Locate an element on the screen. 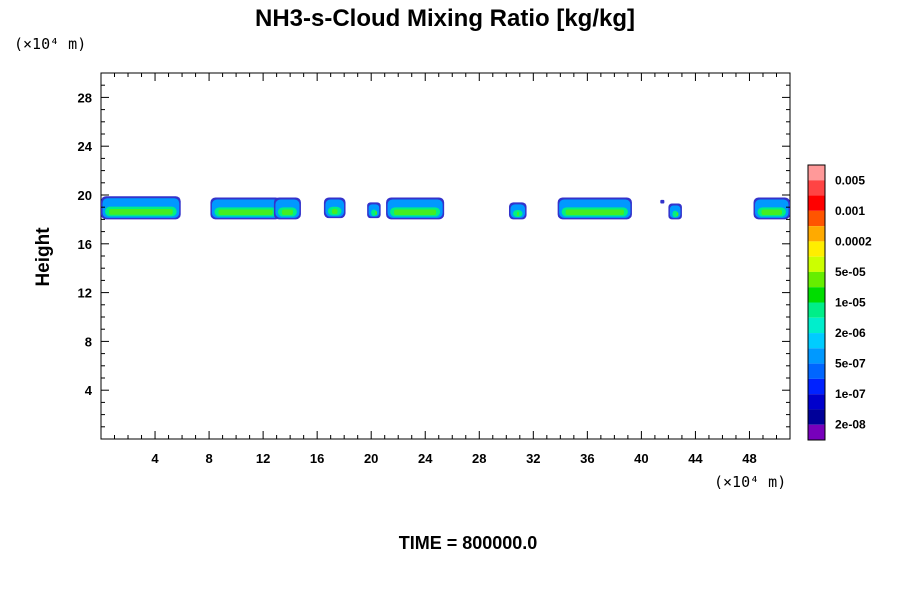 The width and height of the screenshot is (900, 600). colorbar-label: 2e-06 is located at coordinates (850, 333).